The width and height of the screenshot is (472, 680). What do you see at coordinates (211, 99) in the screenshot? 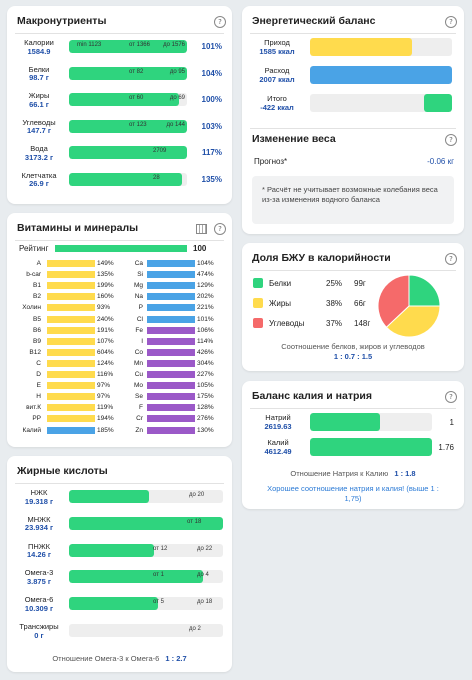
I see `macro-percent: 100%` at bounding box center [211, 99].